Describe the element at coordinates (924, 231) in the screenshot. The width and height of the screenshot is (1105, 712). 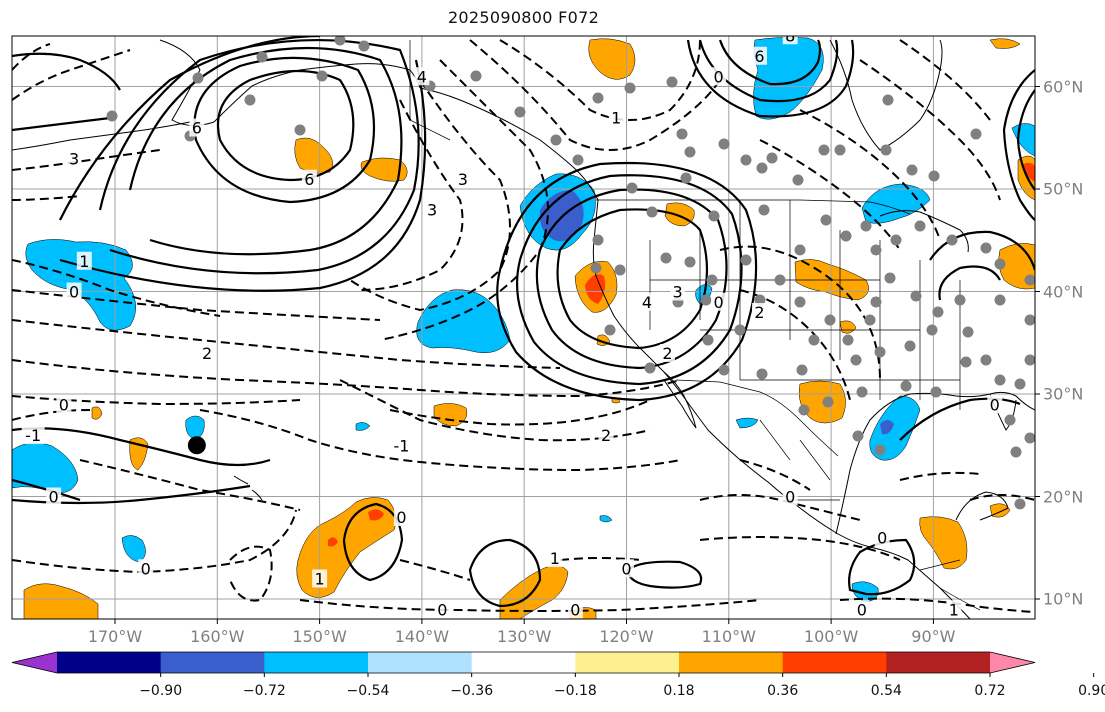
I see `great-lakes` at that location.